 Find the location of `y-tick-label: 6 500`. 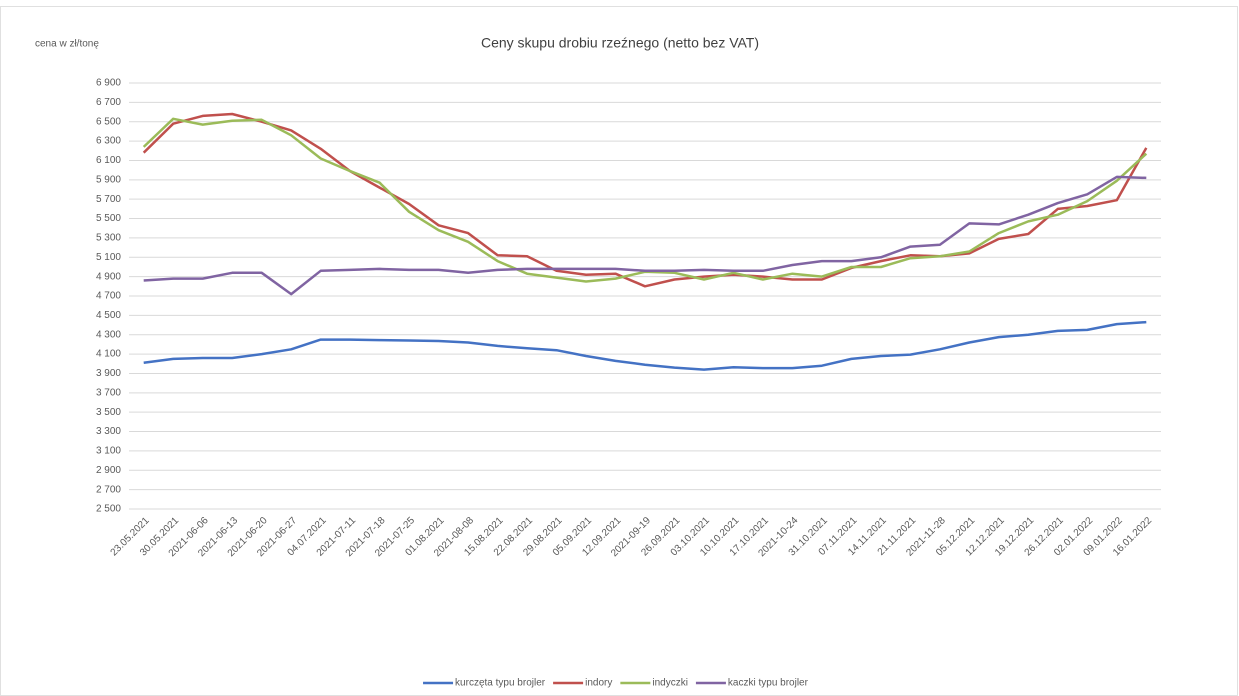

y-tick-label: 6 500 is located at coordinates (108, 121).